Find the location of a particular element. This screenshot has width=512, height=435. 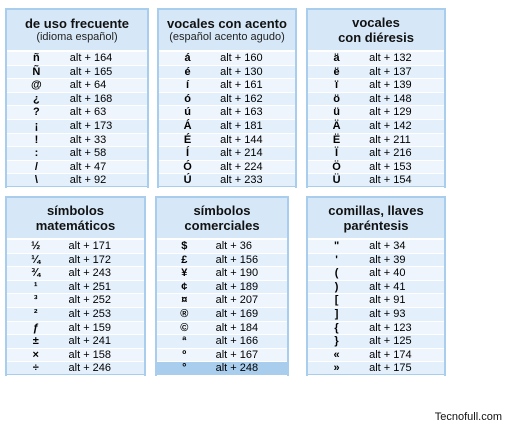

row: } alt + 125 is located at coordinates (376, 342).